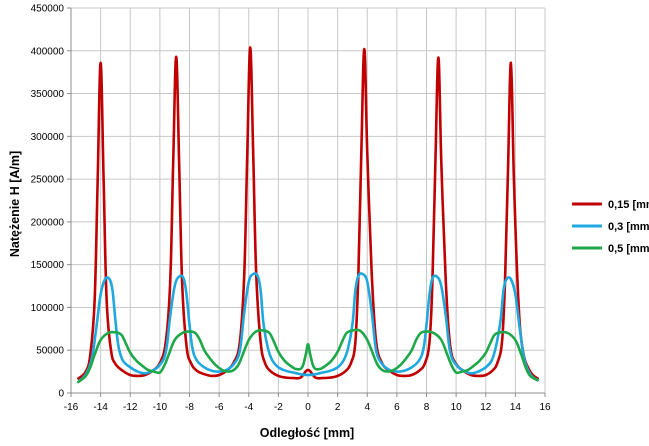 The image size is (649, 446). What do you see at coordinates (278, 407) in the screenshot?
I see `x-tick-label: -2` at bounding box center [278, 407].